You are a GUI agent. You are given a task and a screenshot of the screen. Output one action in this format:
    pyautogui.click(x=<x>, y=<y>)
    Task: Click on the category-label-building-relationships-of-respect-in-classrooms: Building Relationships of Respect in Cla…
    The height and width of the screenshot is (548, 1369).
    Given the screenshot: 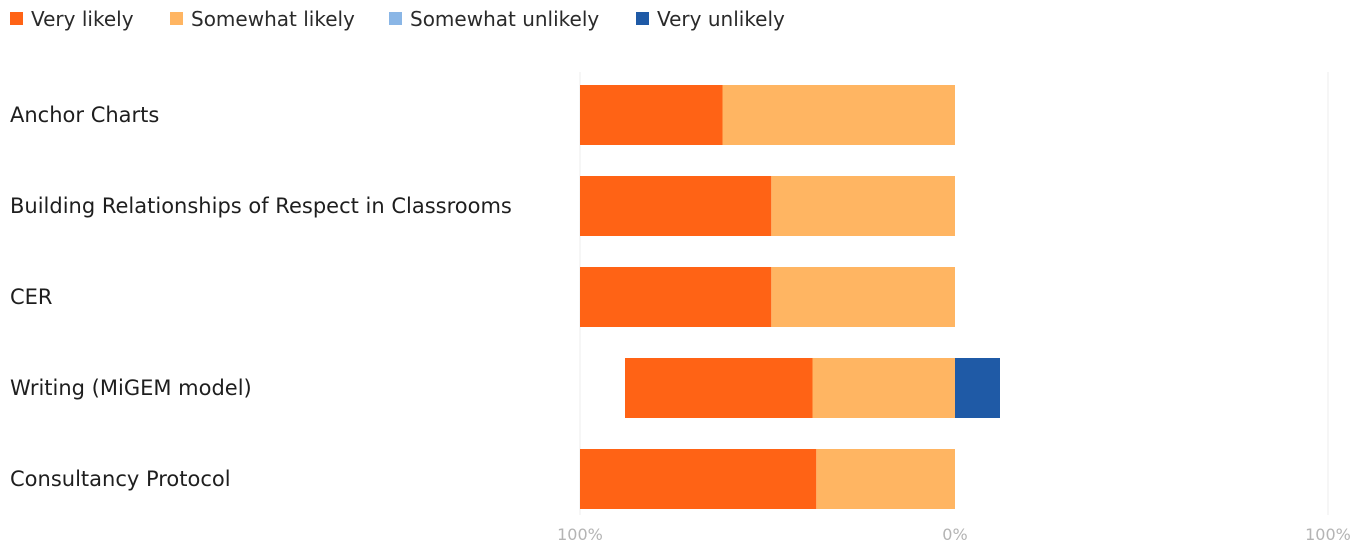 What is the action you would take?
    pyautogui.click(x=261, y=206)
    